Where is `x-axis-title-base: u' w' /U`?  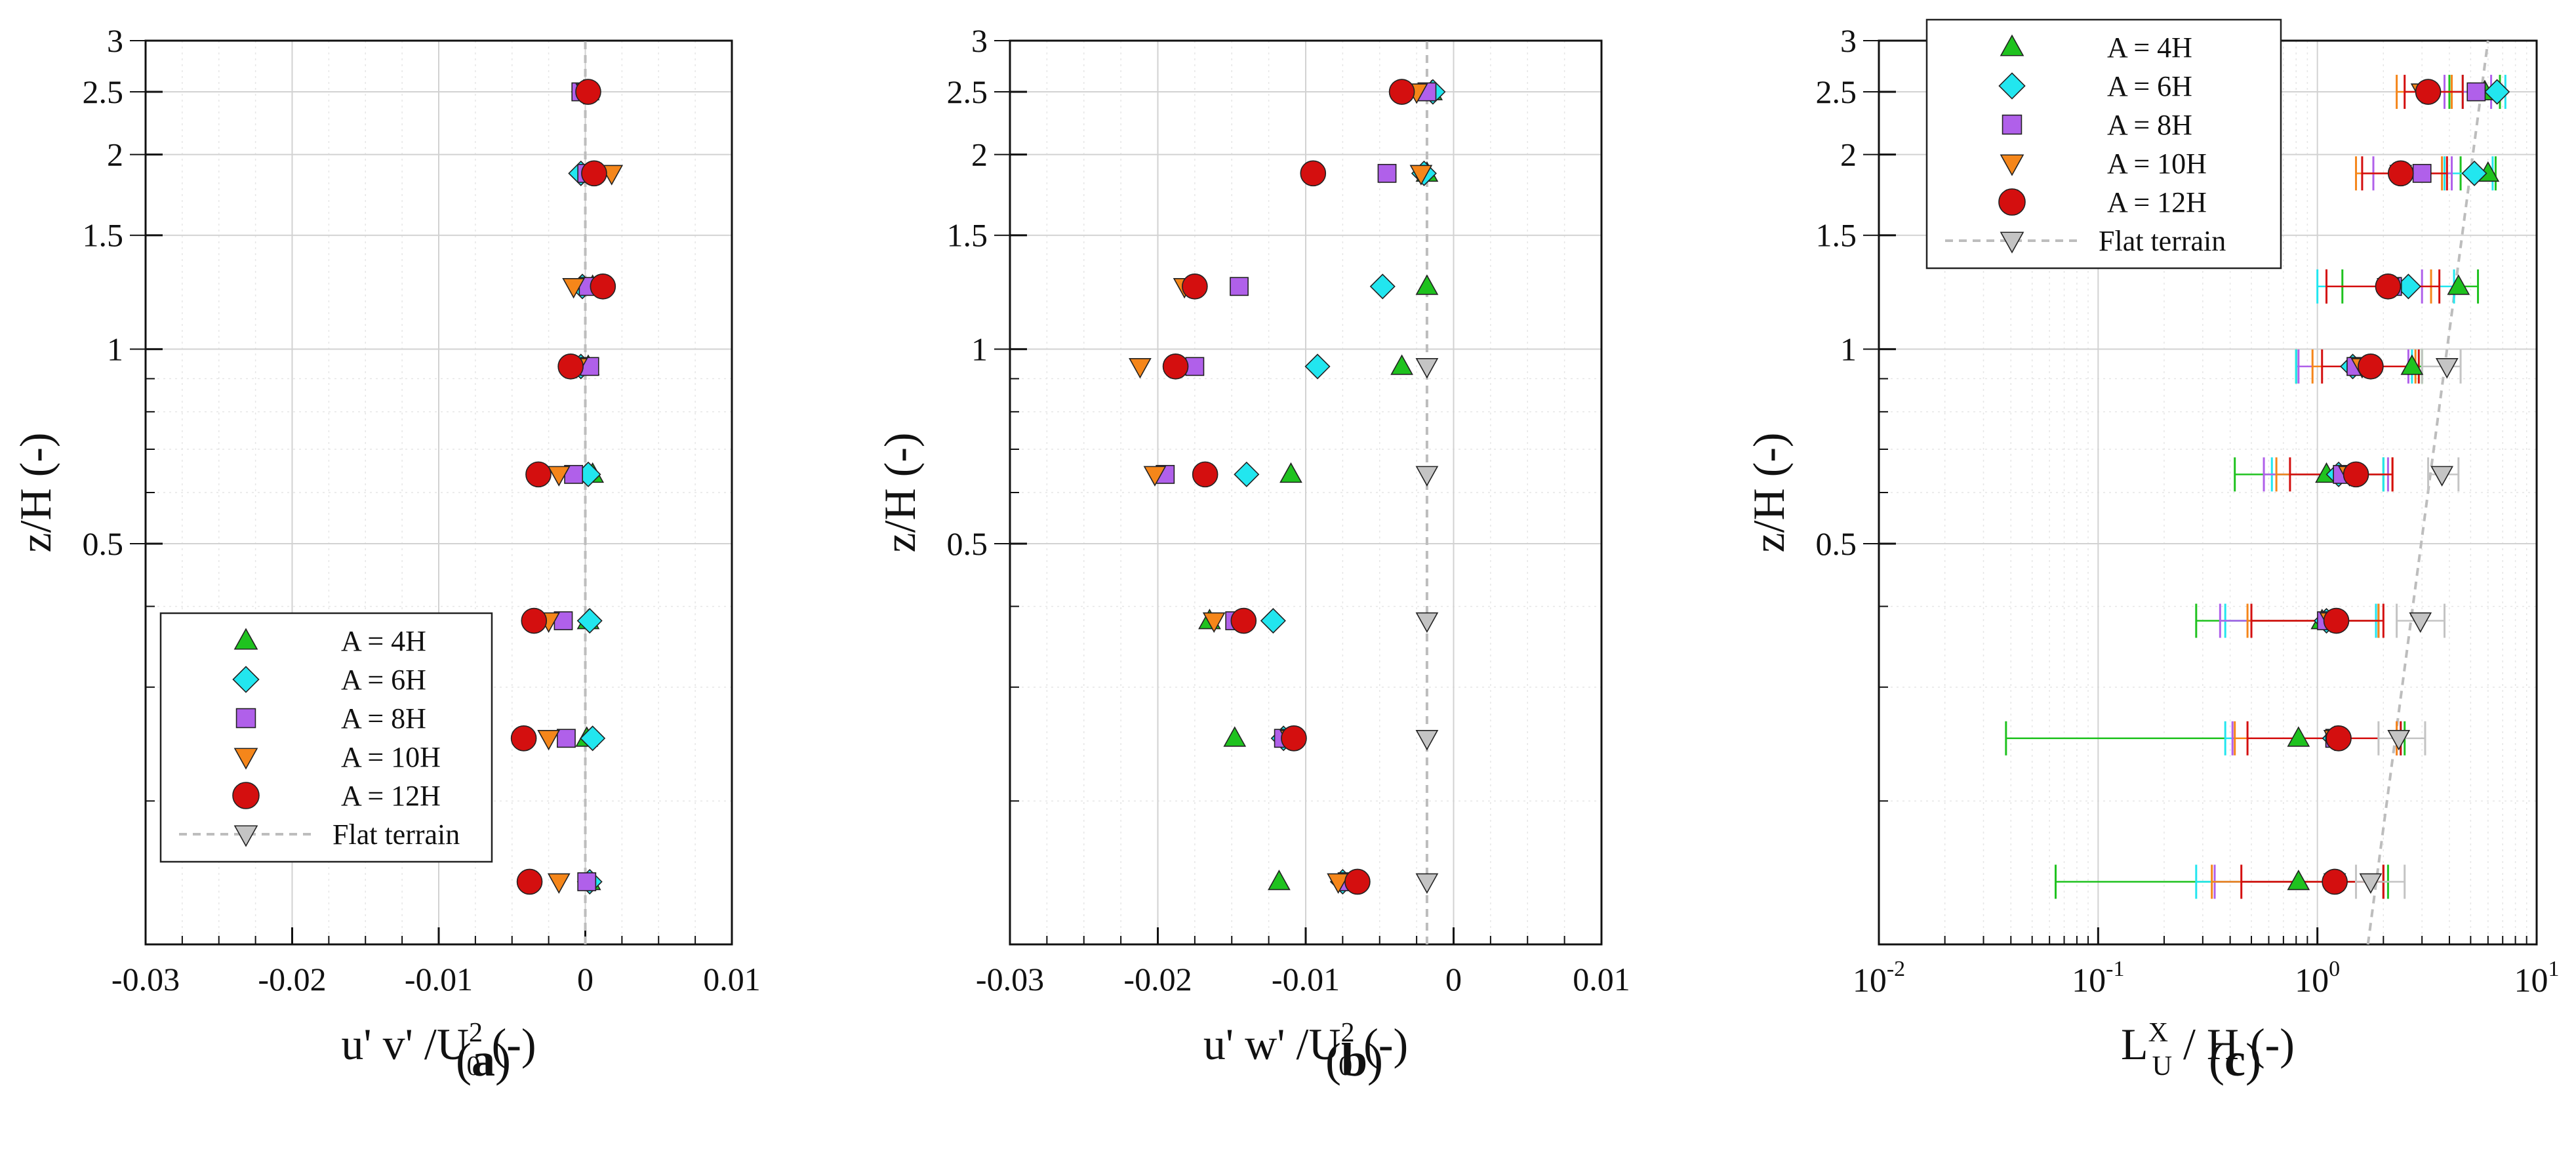 x-axis-title-base: u' w' /U is located at coordinates (1272, 1044).